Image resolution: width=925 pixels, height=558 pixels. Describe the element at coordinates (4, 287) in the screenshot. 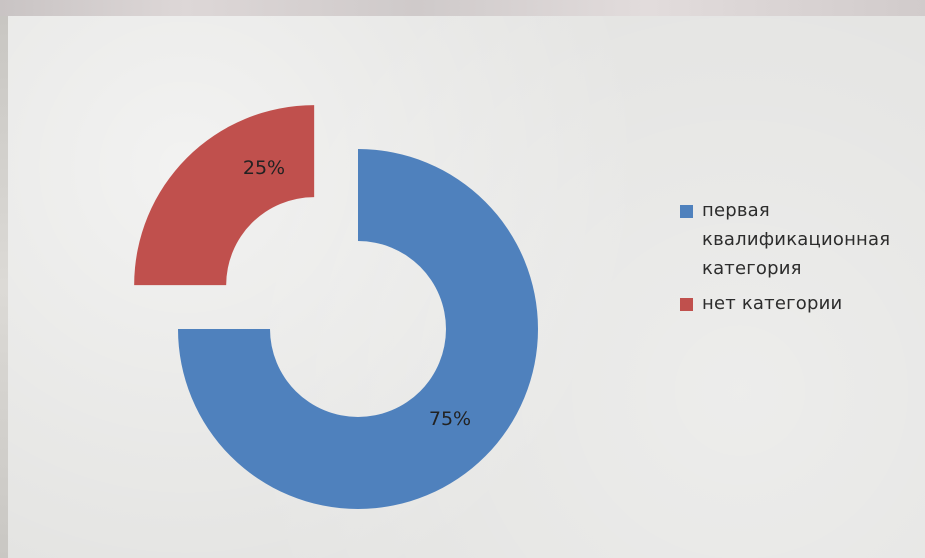

I see `left-border-strip` at that location.